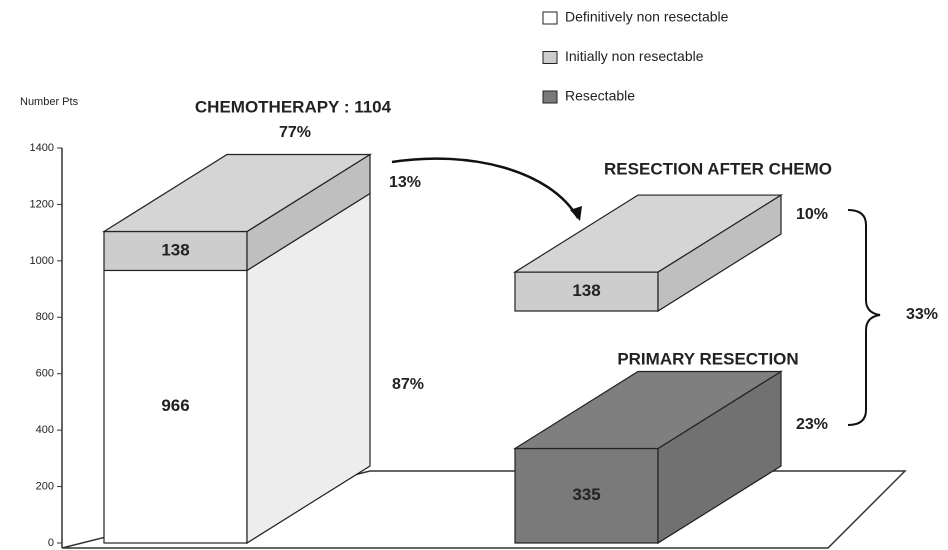 The image size is (948, 550). I want to click on category-label: RESECTION AFTER CHEMO, so click(718, 168).